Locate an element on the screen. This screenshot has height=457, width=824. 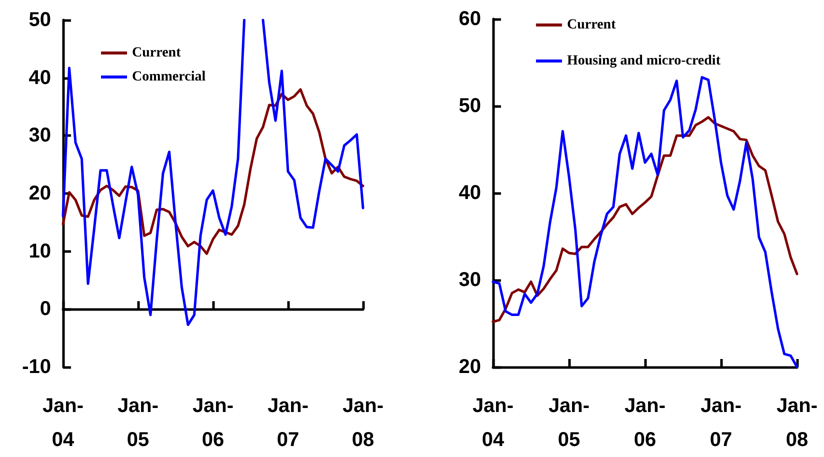
y-tick-label: 0 is located at coordinates (45, 309).